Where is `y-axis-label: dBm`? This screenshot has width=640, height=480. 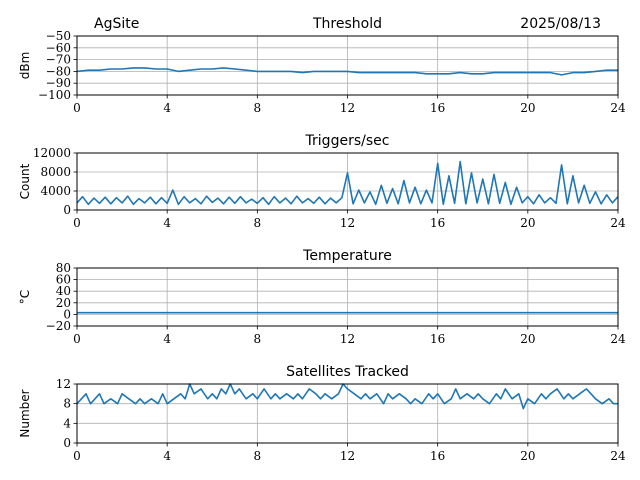
y-axis-label: dBm is located at coordinates (25, 66).